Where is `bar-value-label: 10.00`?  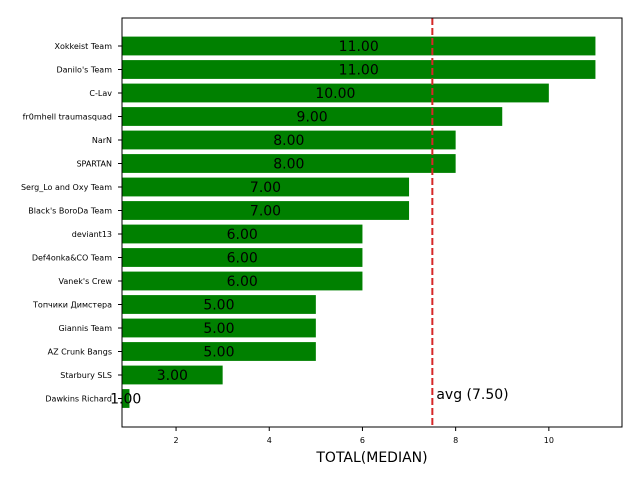
bar-value-label: 10.00 is located at coordinates (335, 94).